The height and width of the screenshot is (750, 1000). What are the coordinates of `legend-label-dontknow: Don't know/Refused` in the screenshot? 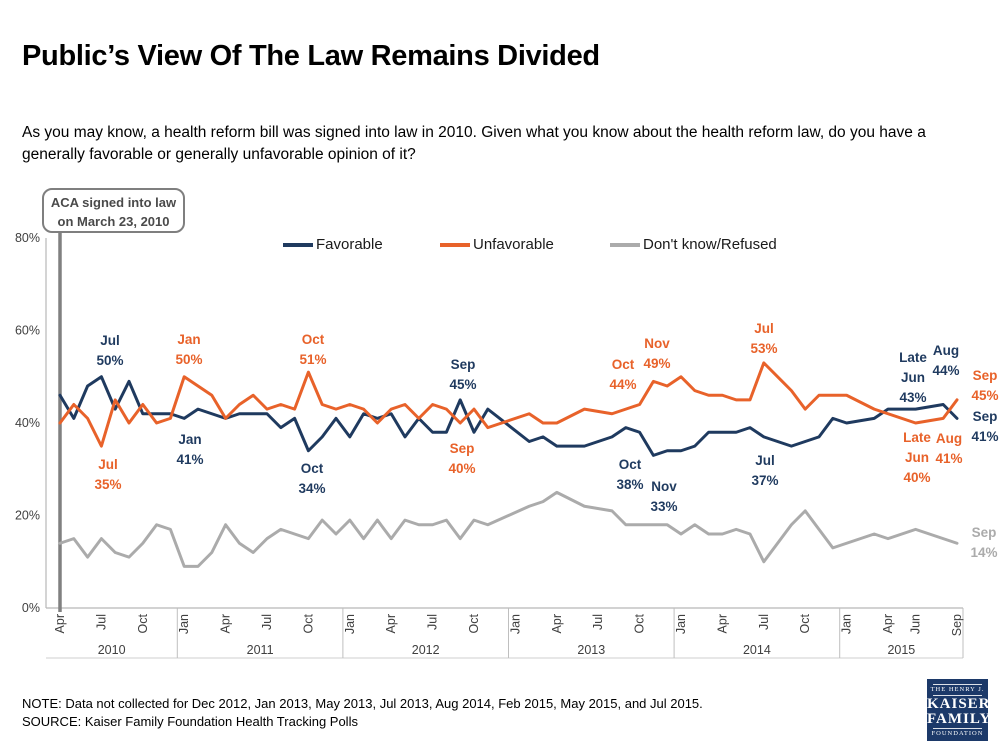 It's located at (710, 244).